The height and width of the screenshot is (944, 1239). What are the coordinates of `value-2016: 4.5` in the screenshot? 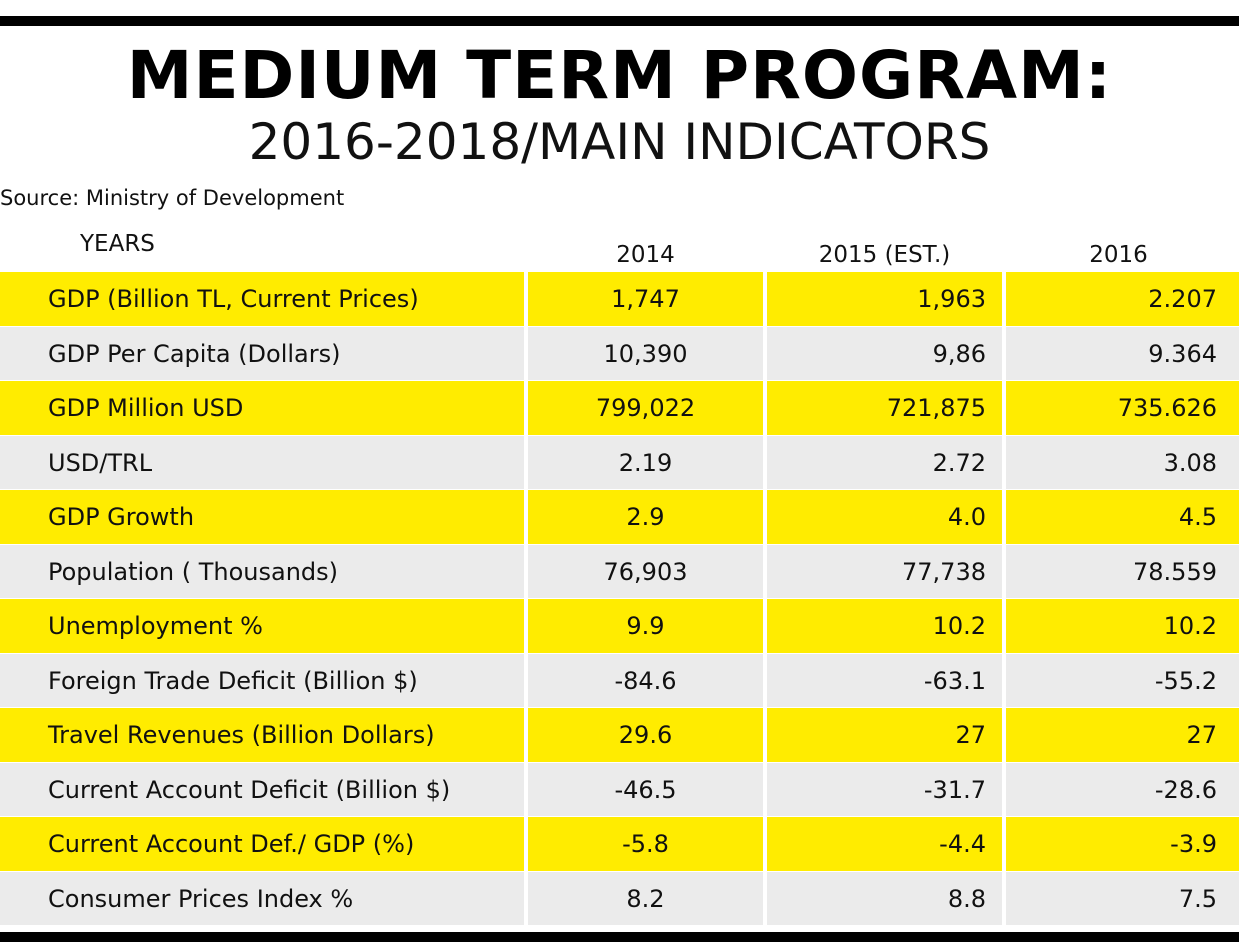 It's located at (1122, 517).